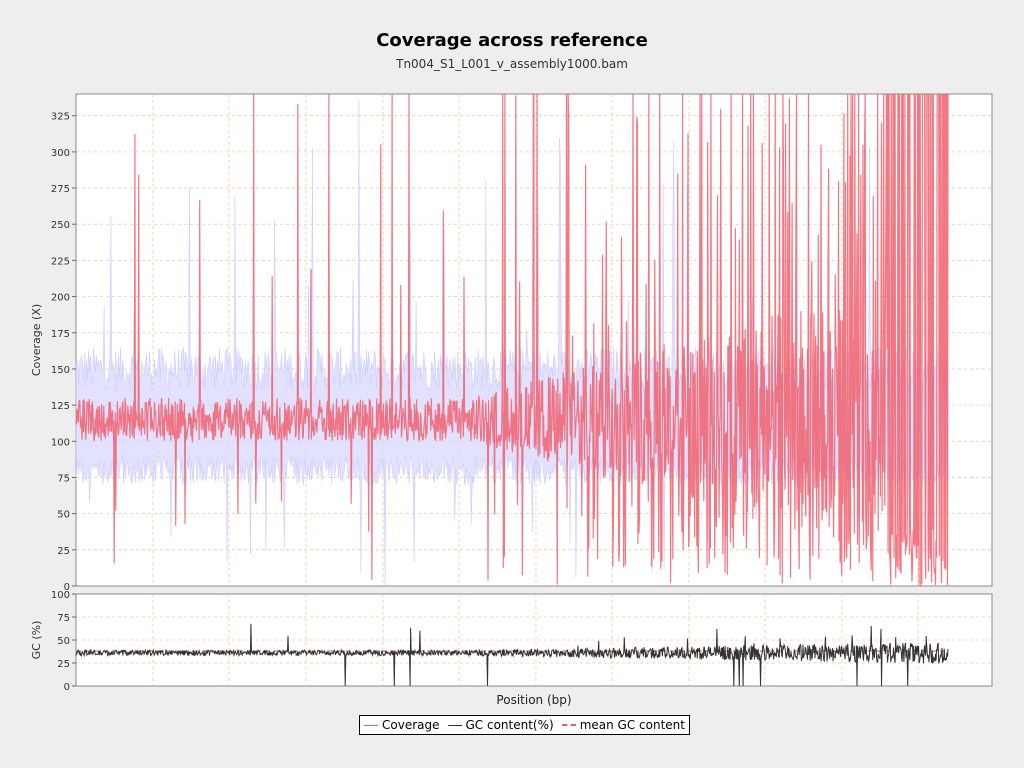 This screenshot has height=768, width=1024. What do you see at coordinates (371, 725) in the screenshot?
I see `legend-swatch-coverage` at bounding box center [371, 725].